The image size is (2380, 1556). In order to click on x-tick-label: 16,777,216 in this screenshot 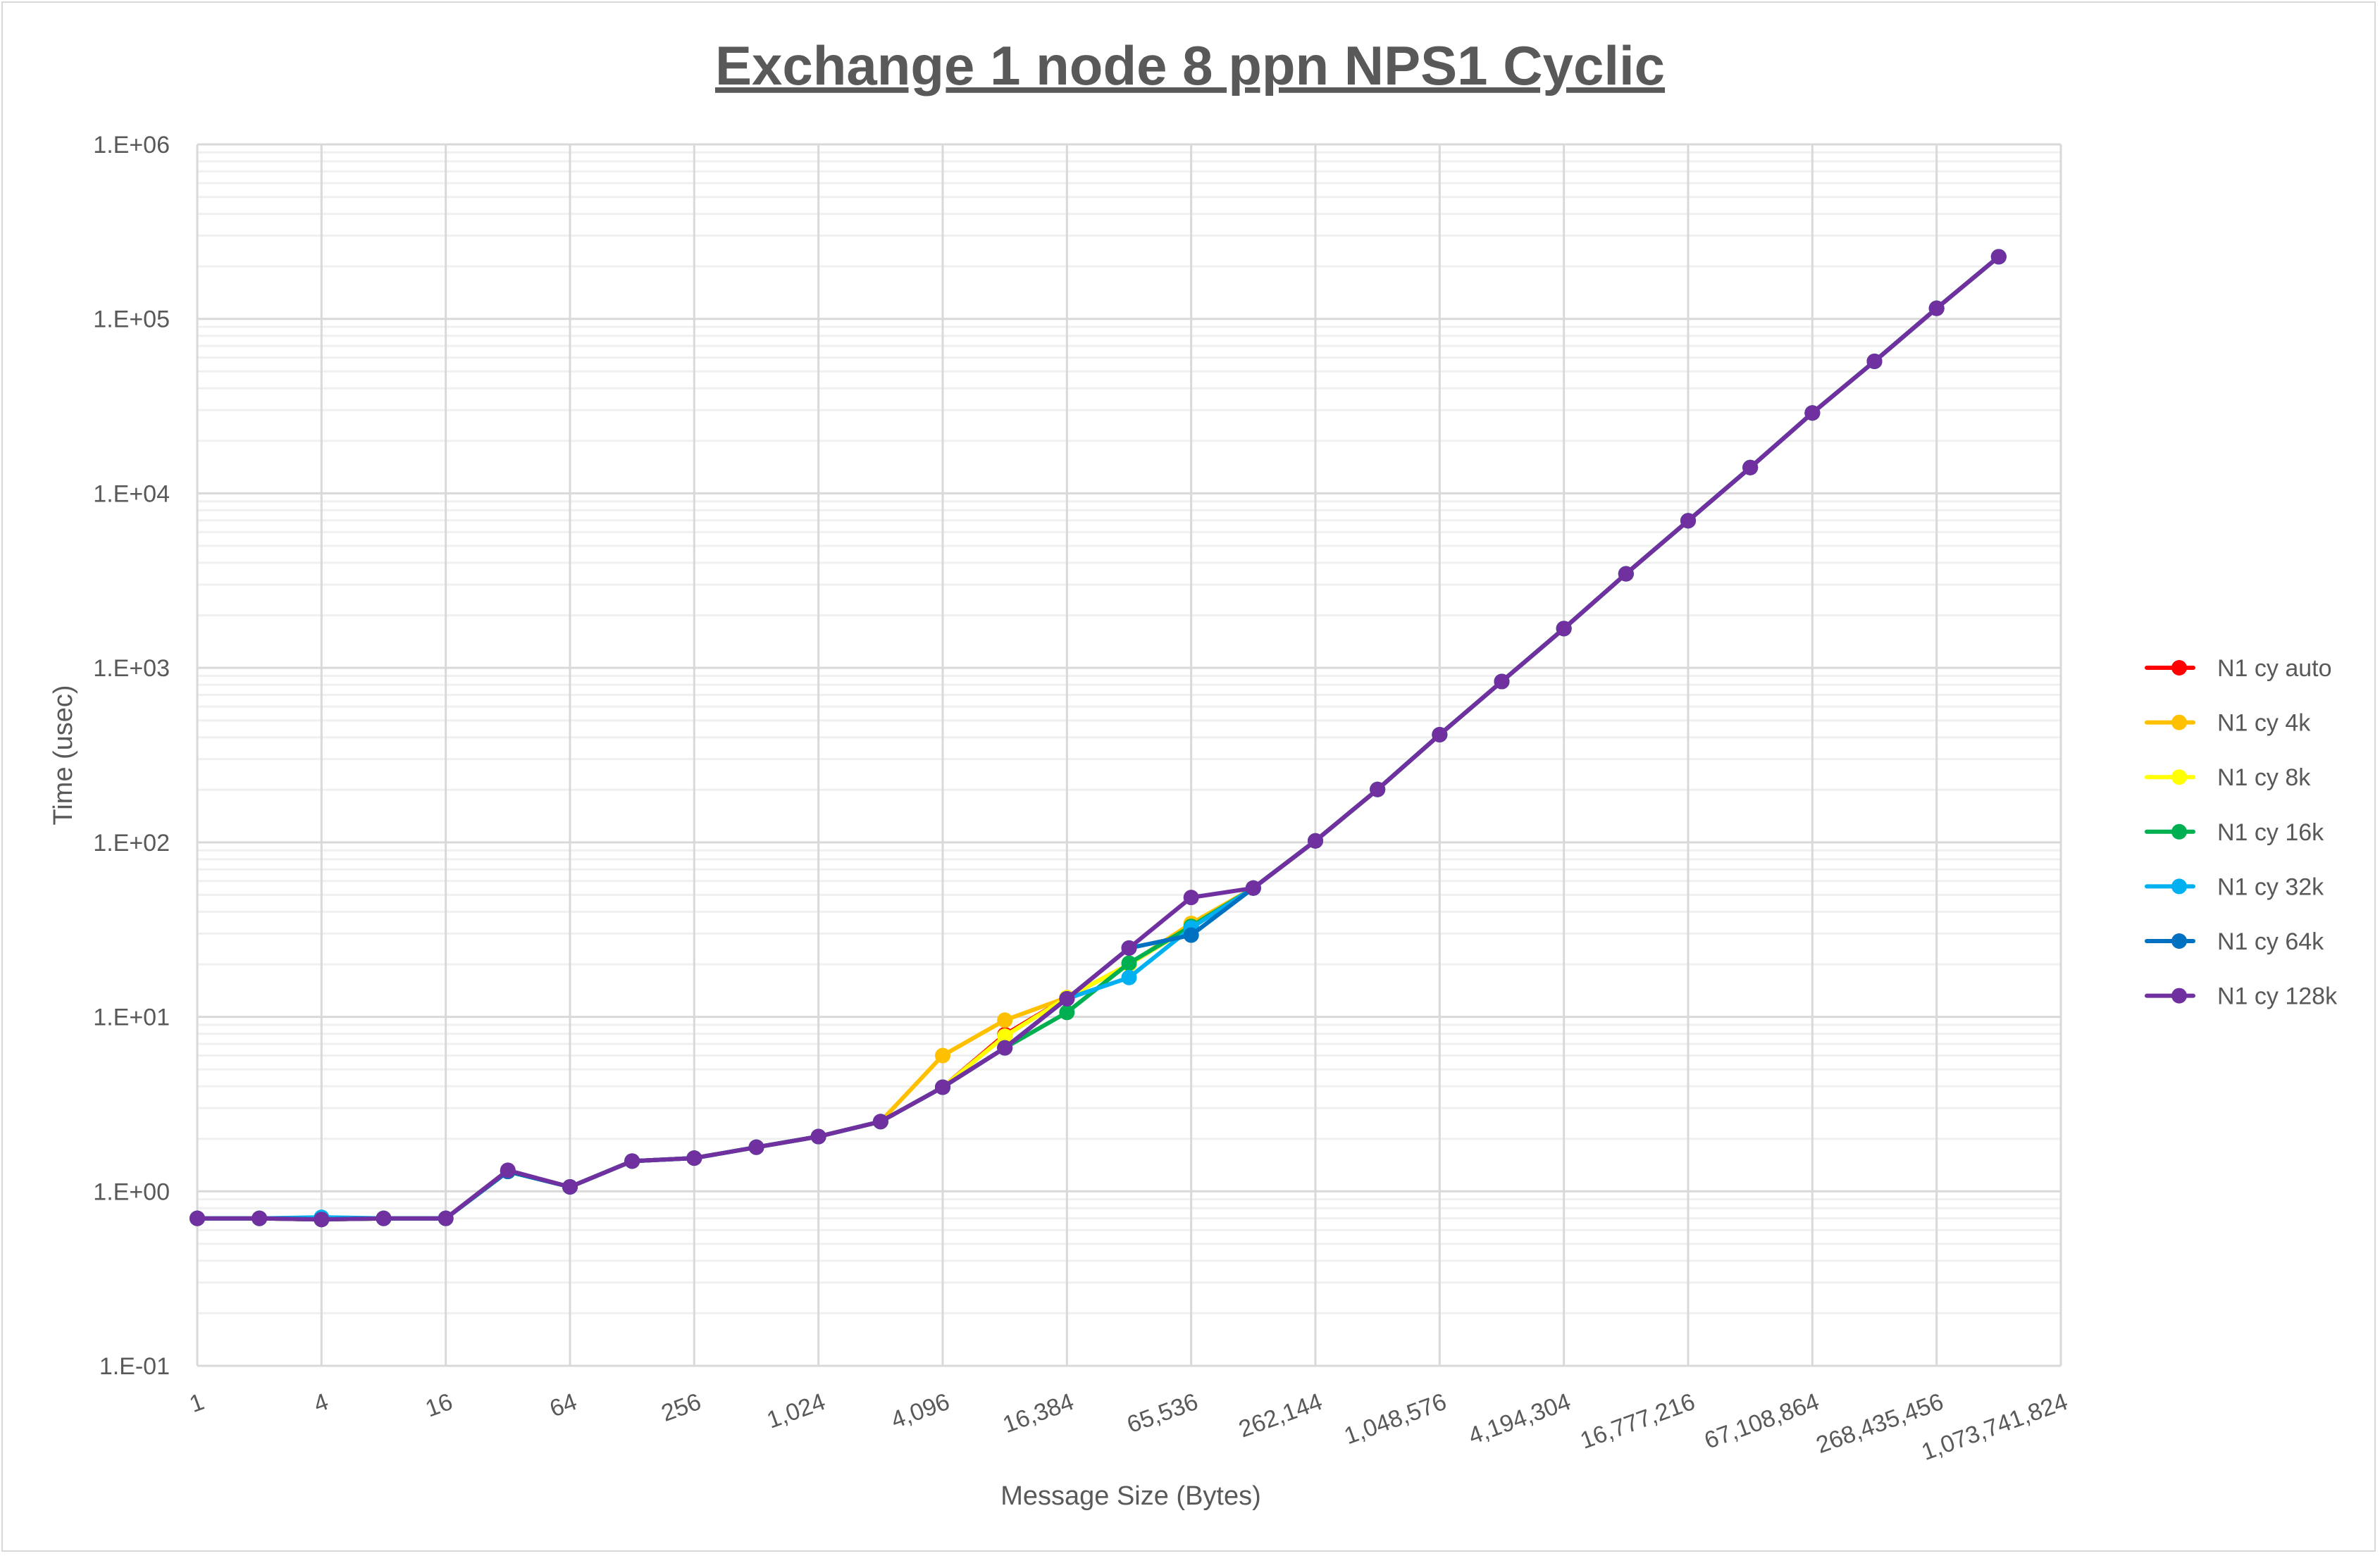, I will do `click(1638, 1421)`.